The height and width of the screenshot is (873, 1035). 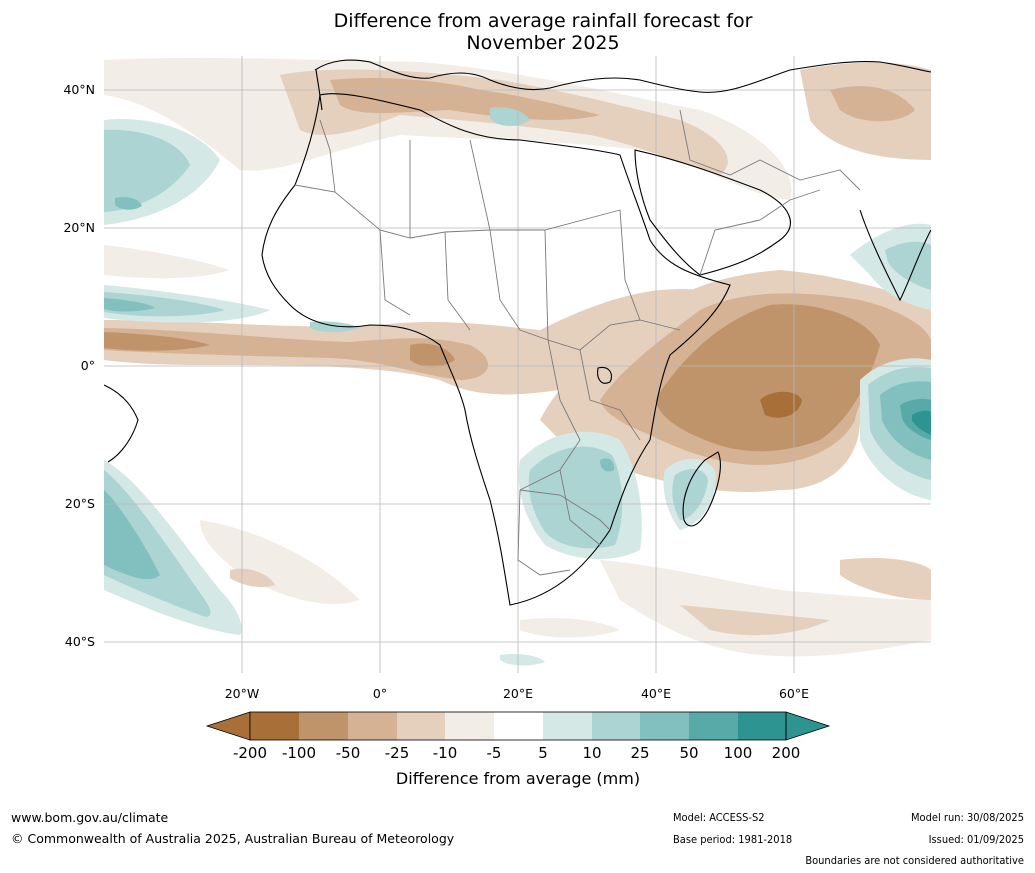 I want to click on colorbar-tick: -100, so click(x=299, y=753).